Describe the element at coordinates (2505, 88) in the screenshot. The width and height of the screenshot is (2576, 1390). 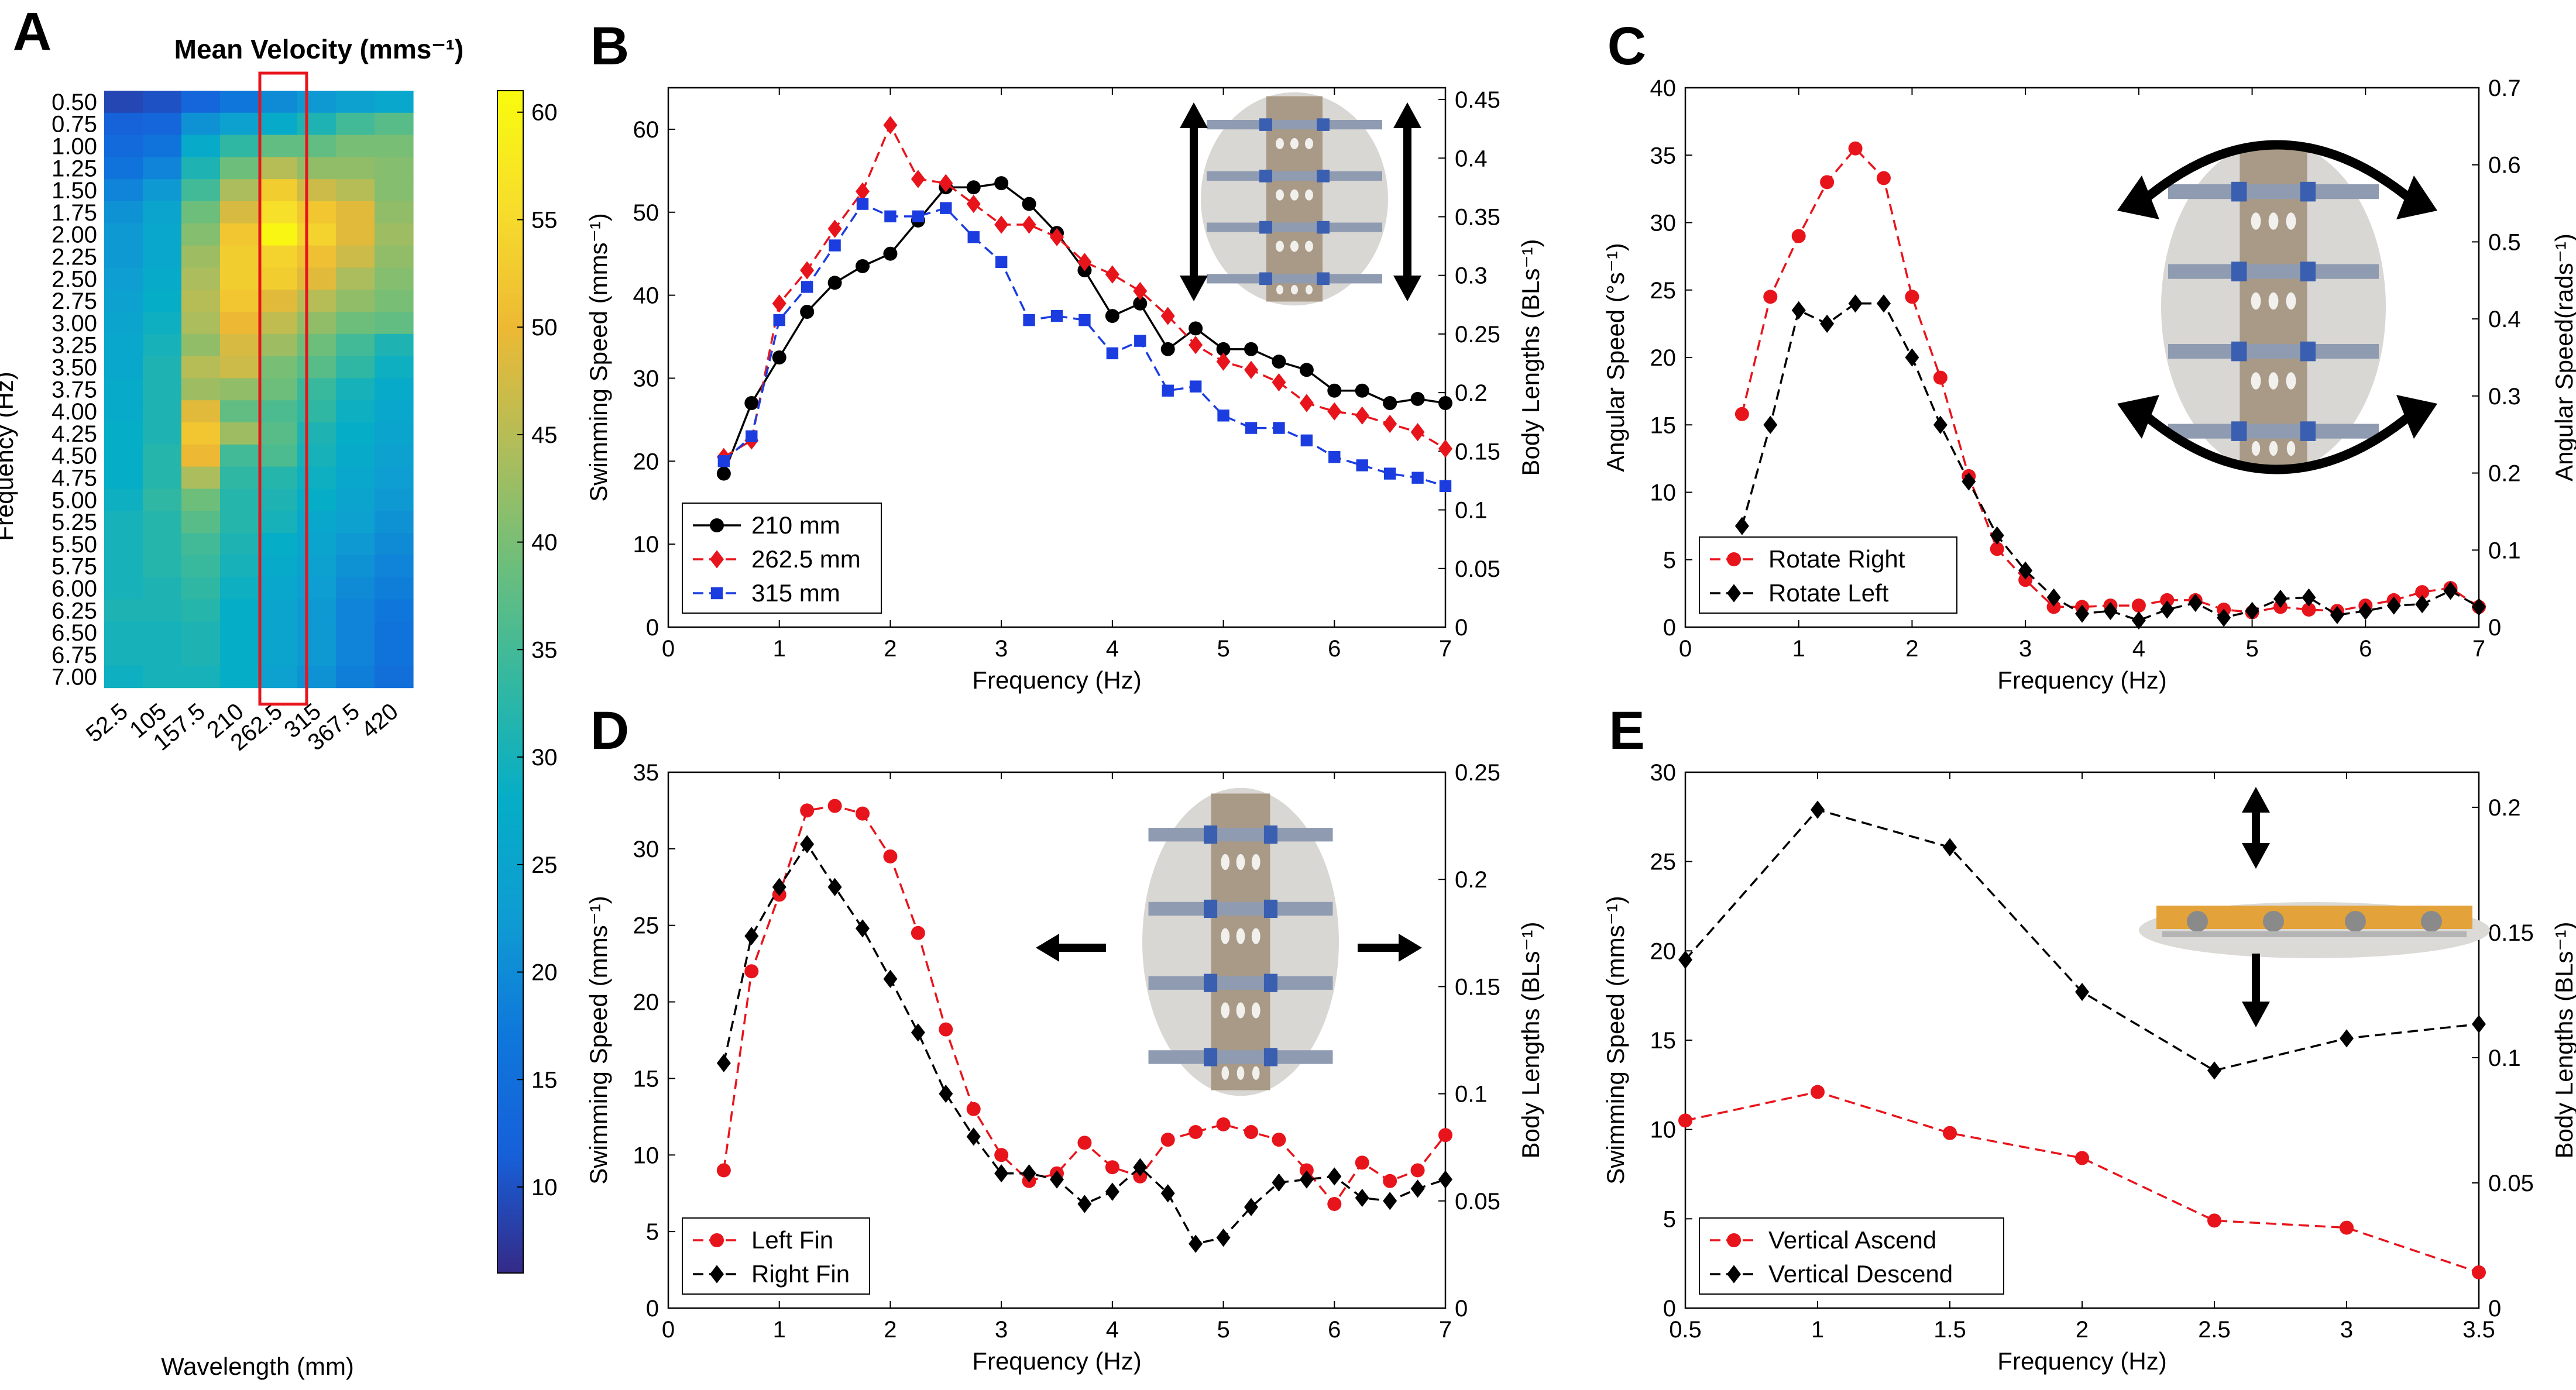
I see `y2-tick-label: 0.7` at that location.